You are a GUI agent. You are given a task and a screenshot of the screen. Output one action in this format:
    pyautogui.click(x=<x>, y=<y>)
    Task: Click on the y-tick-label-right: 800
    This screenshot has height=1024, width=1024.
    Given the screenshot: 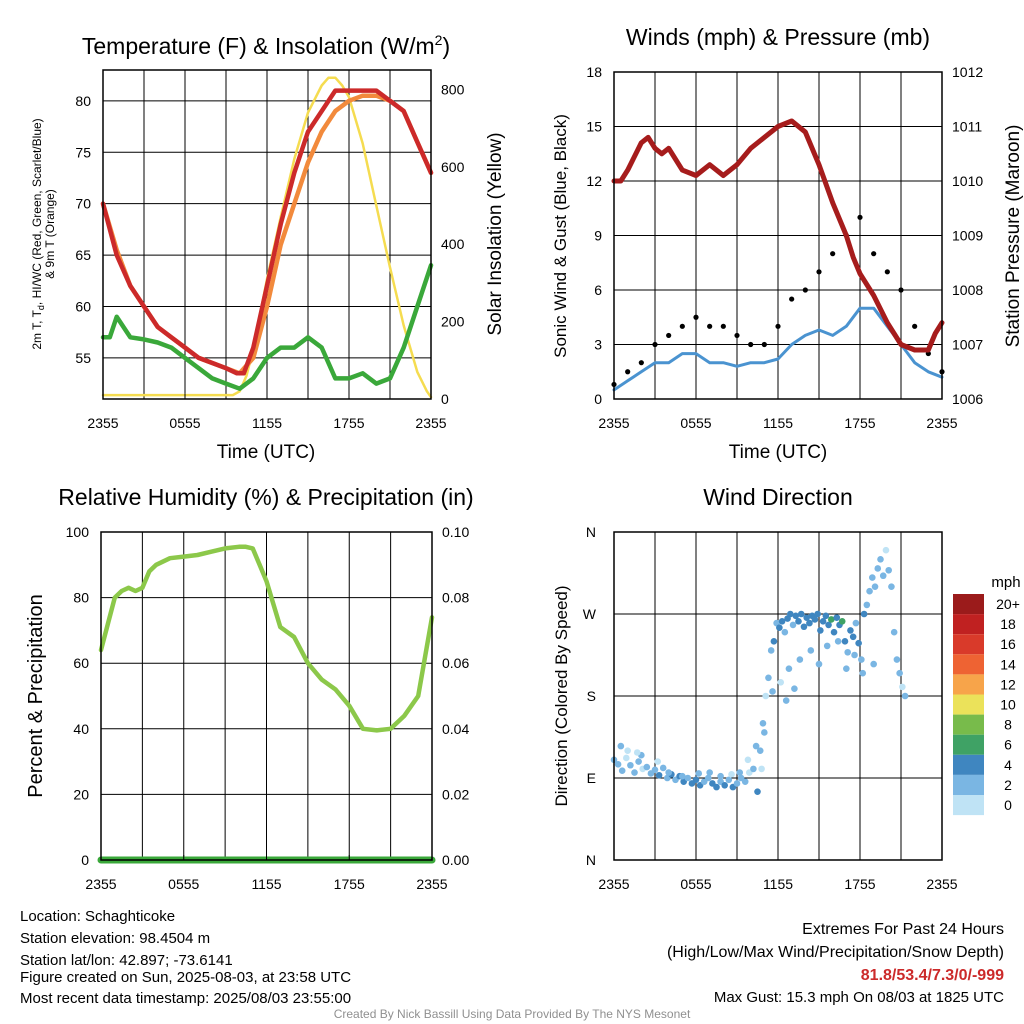 What is the action you would take?
    pyautogui.click(x=453, y=89)
    